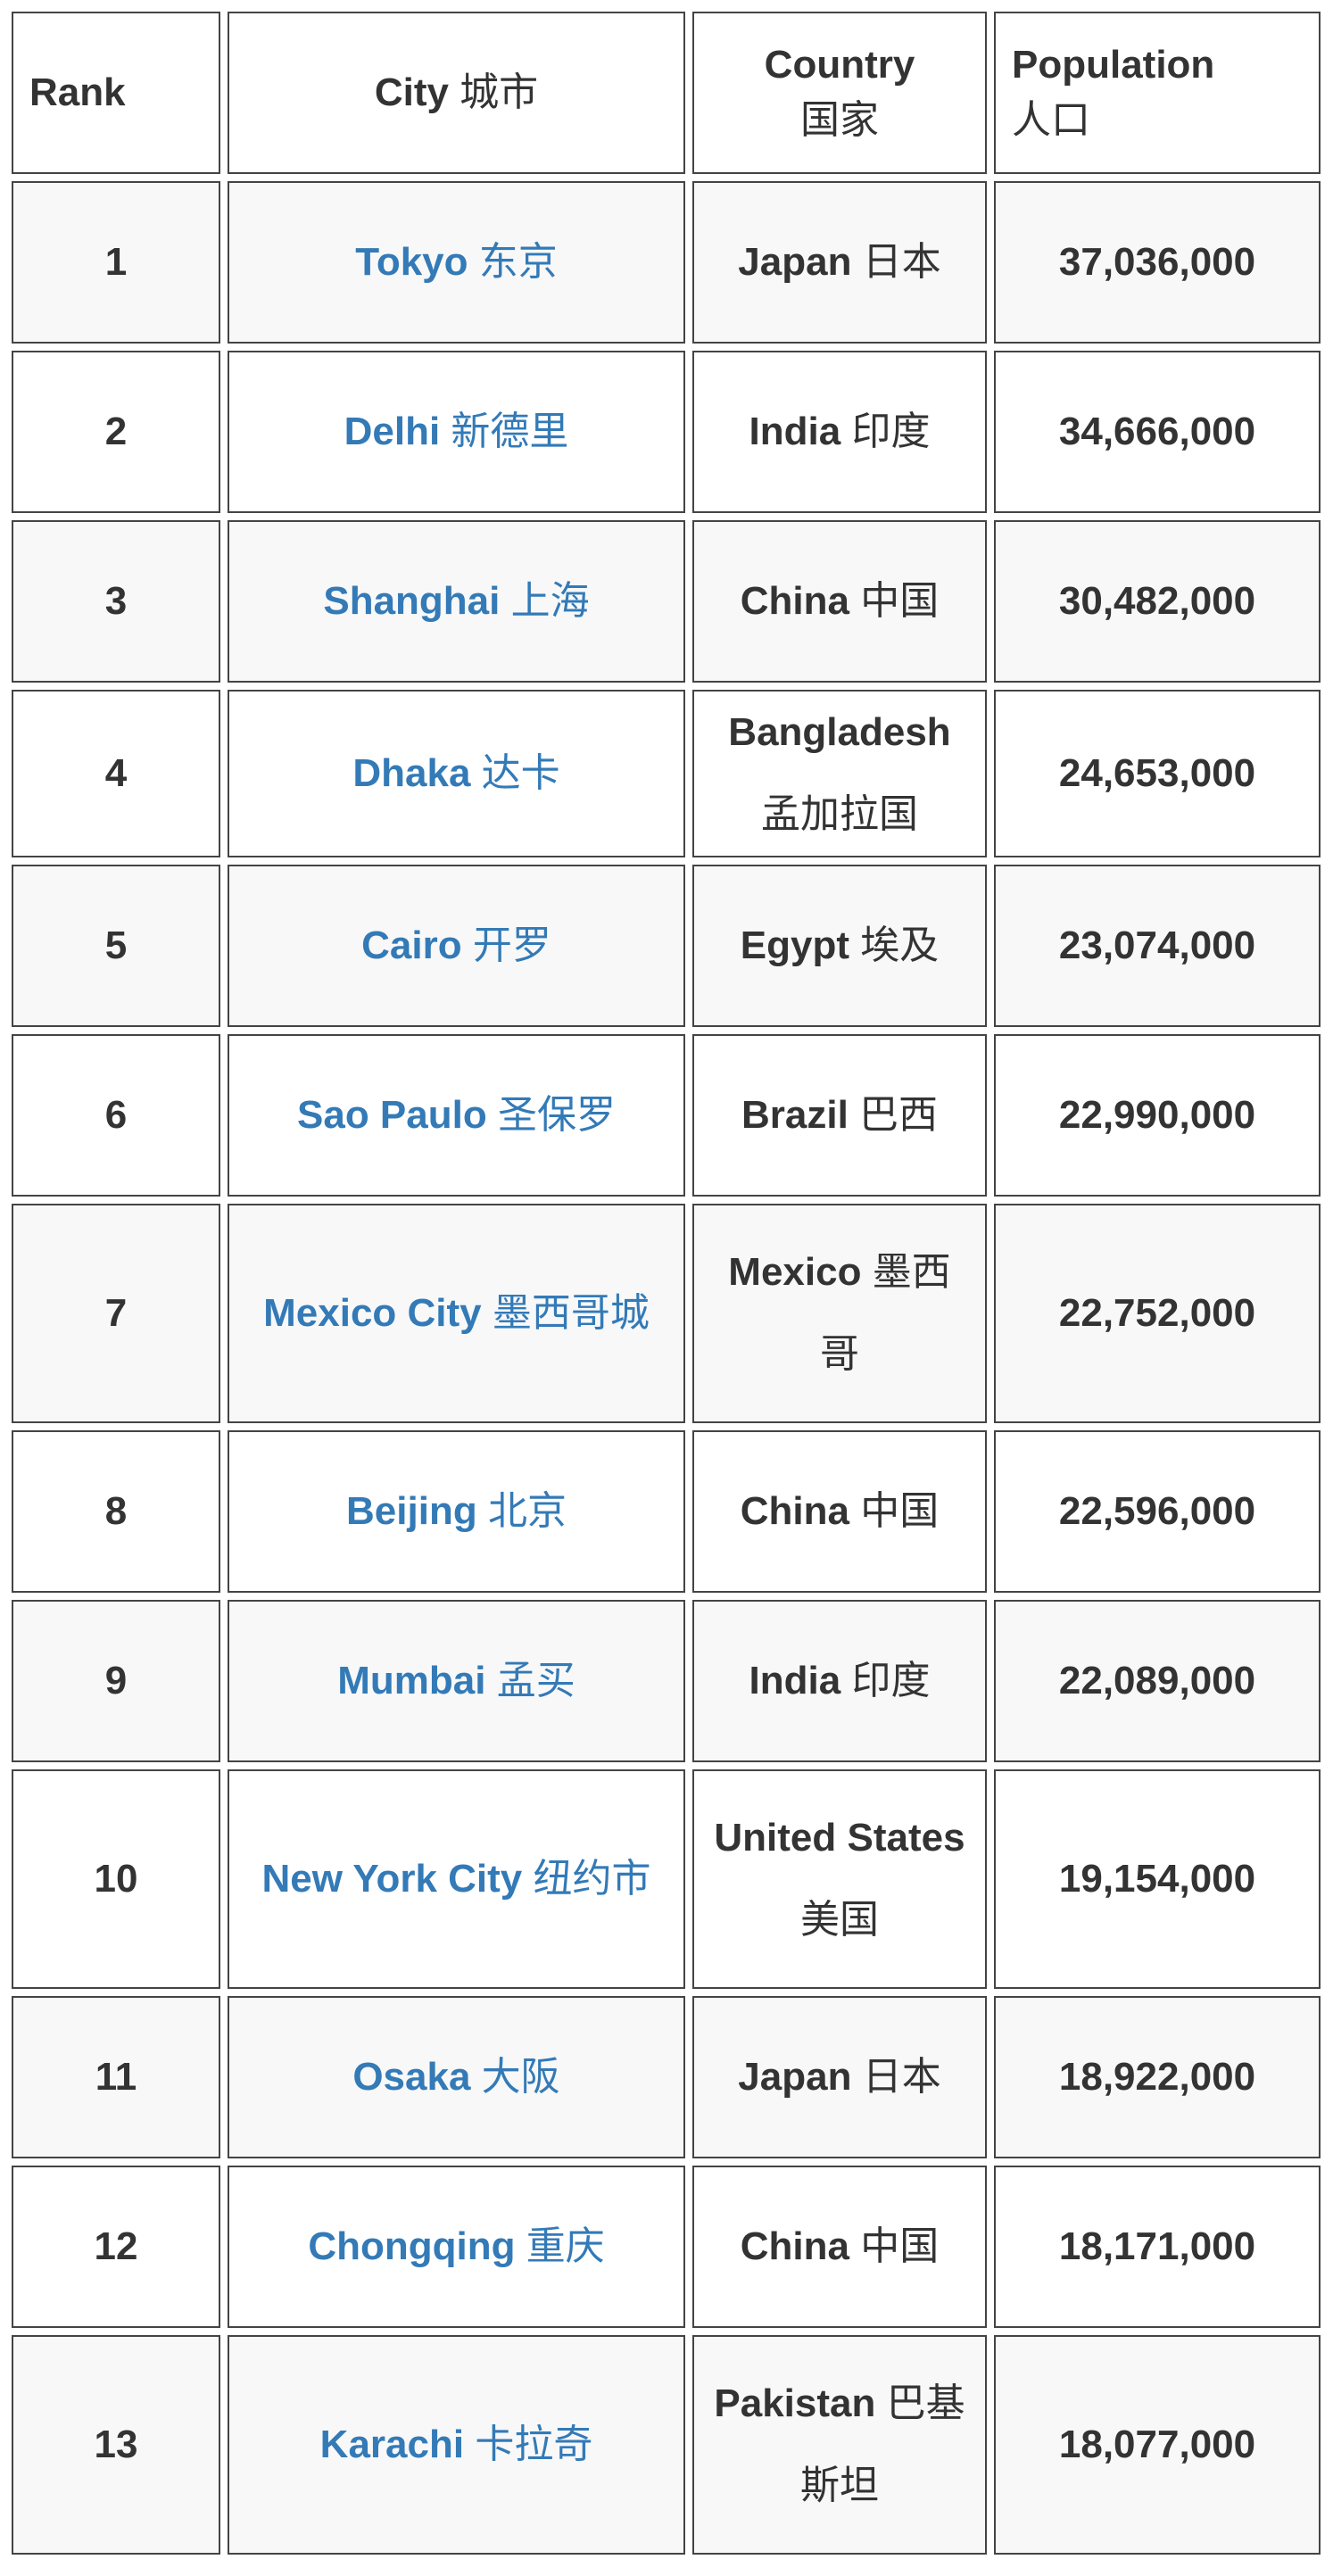 Image resolution: width=1333 pixels, height=2576 pixels. Describe the element at coordinates (412, 601) in the screenshot. I see `city-en: Shanghai` at that location.